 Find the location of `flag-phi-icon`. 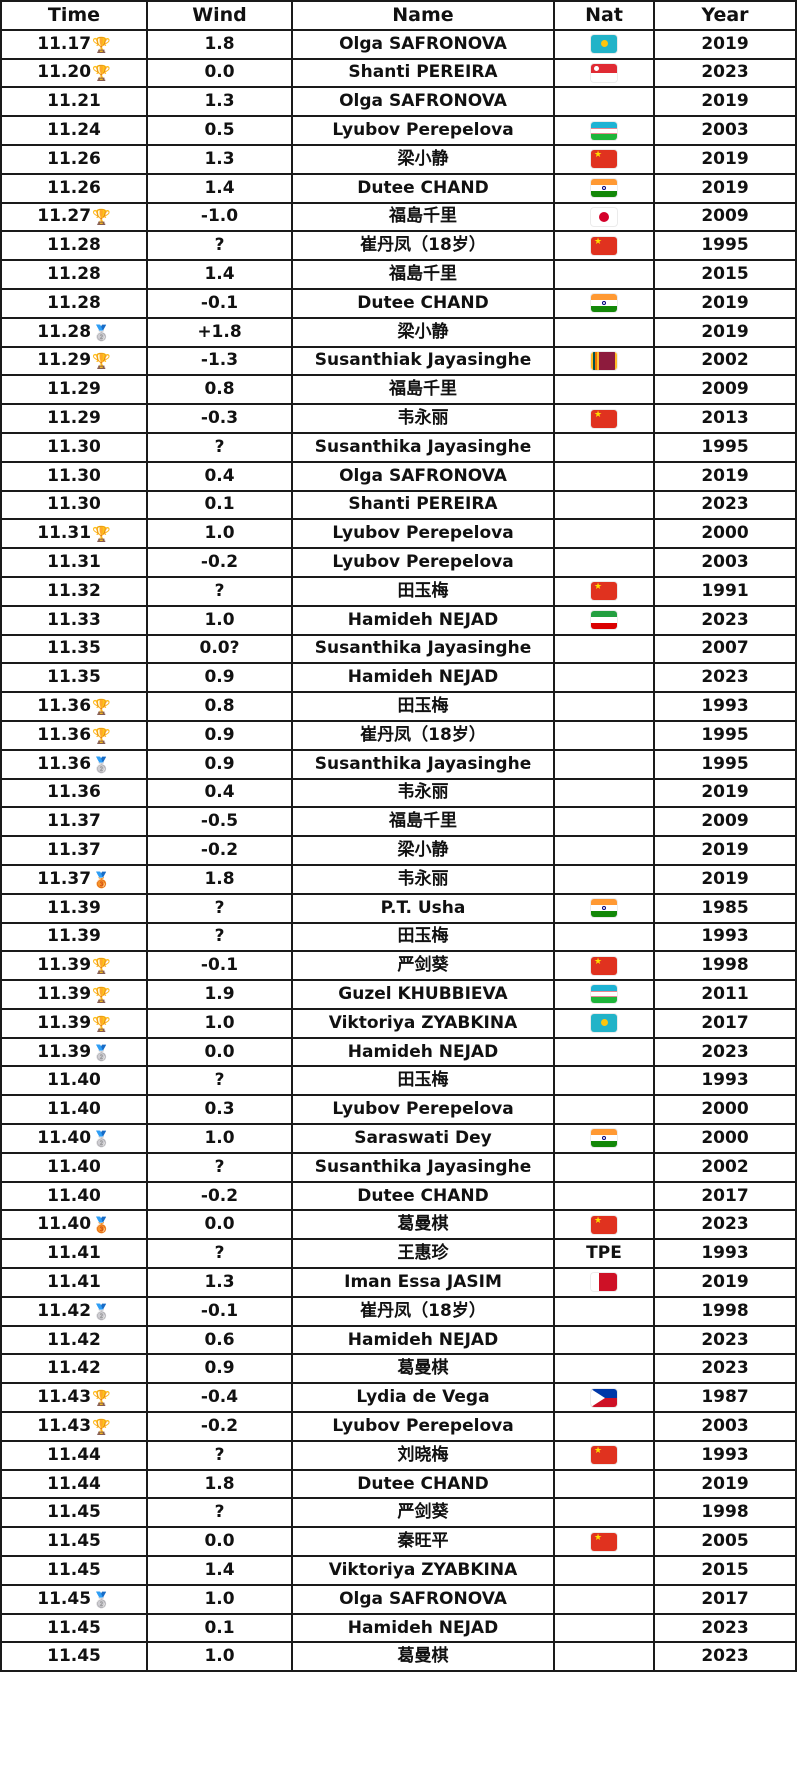

flag-phi-icon is located at coordinates (604, 1397).